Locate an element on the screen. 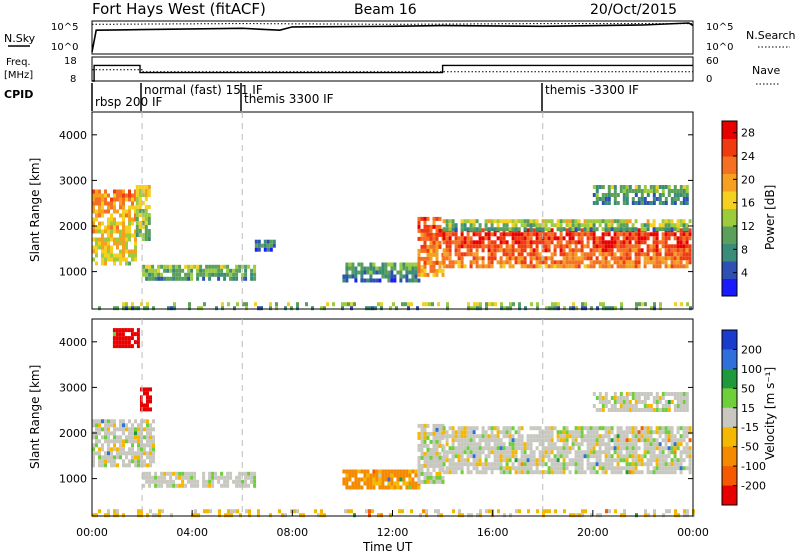 This screenshot has width=800, height=554. nsky-tick-bottom: 10^0 is located at coordinates (64, 47).